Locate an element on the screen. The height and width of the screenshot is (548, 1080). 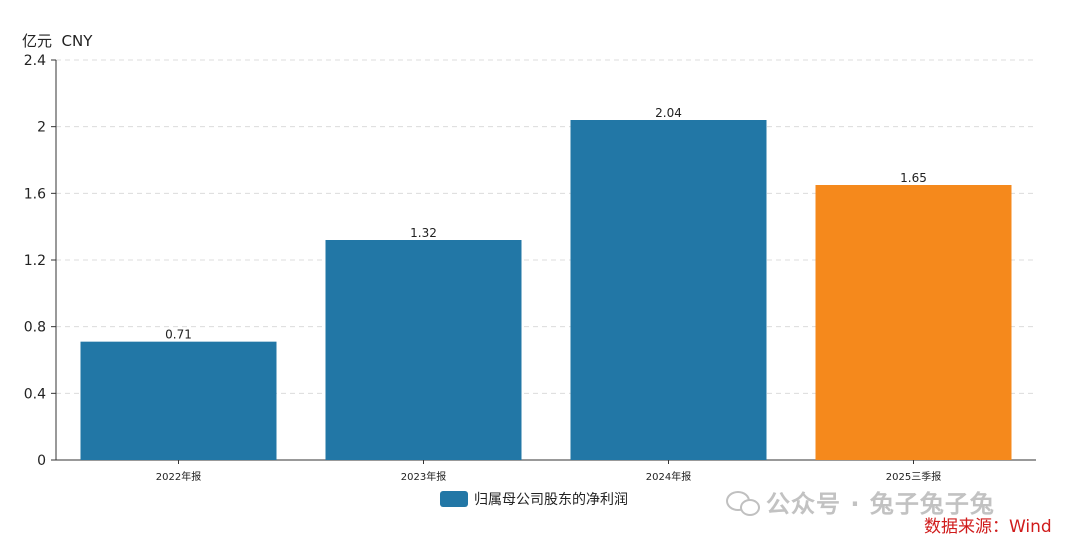
chart-legend: 归属母公司股东的净利润 is located at coordinates (534, 499).